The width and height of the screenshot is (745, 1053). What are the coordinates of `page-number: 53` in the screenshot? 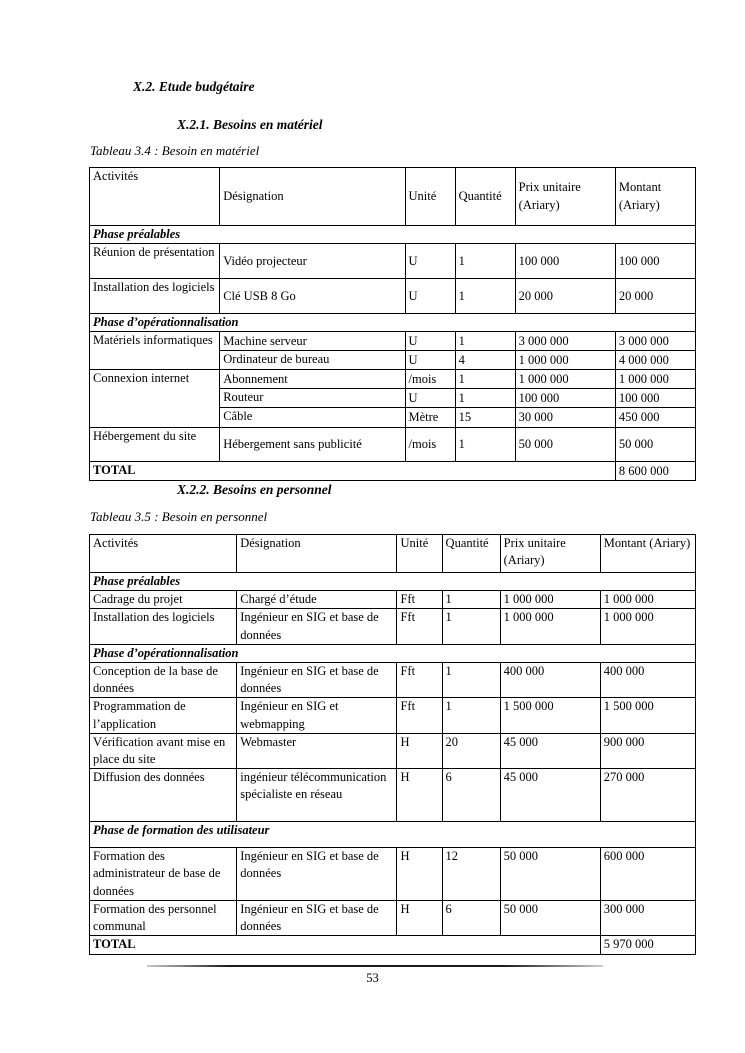 It's located at (372, 978).